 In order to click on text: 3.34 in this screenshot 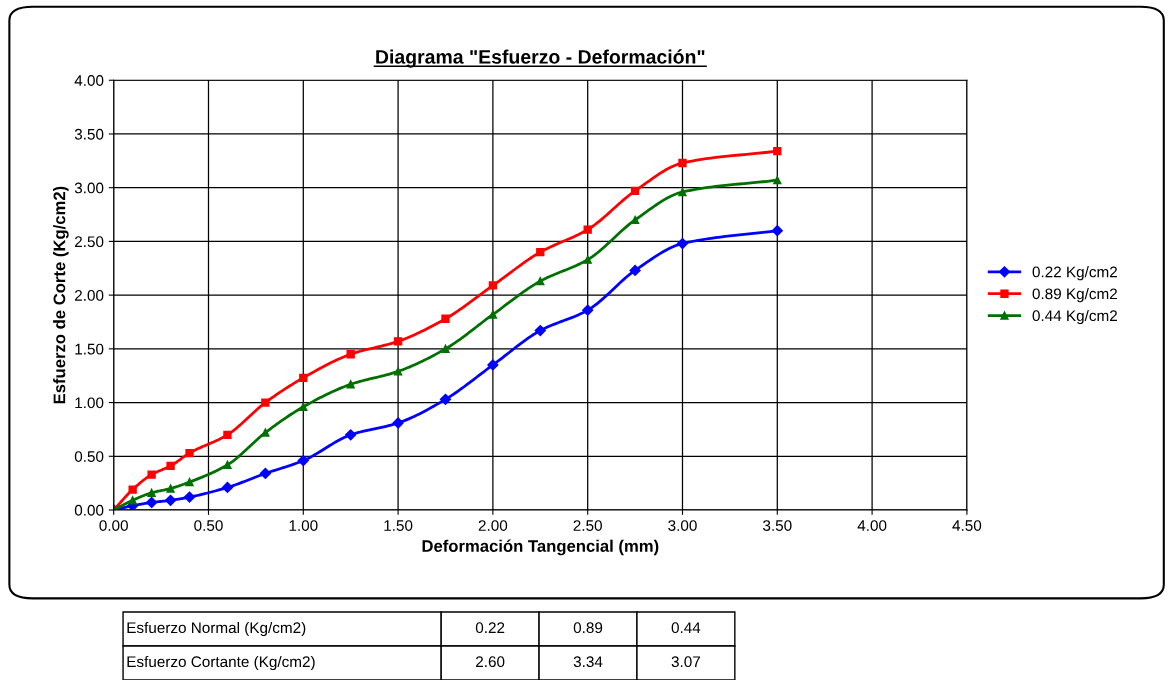, I will do `click(588, 662)`.